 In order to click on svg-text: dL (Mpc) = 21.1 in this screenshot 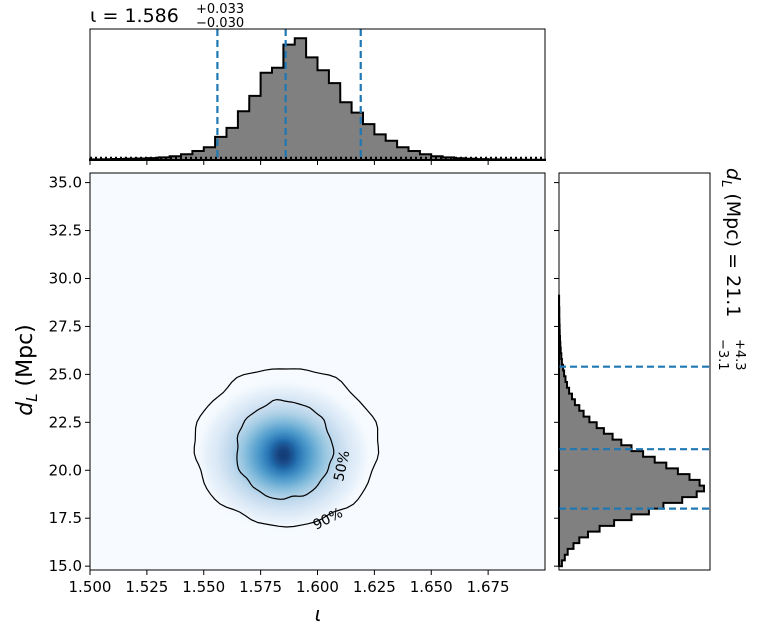, I will do `click(731, 242)`.